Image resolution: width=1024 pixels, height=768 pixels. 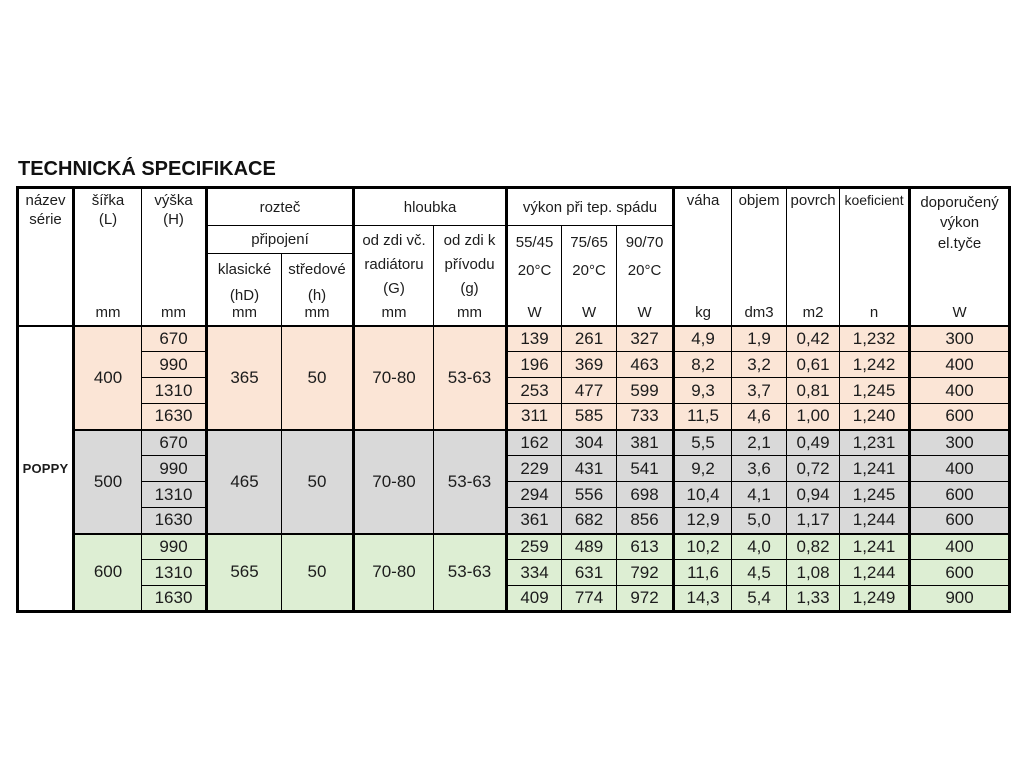 I want to click on col-header-label: šířka (L), so click(x=108, y=210).